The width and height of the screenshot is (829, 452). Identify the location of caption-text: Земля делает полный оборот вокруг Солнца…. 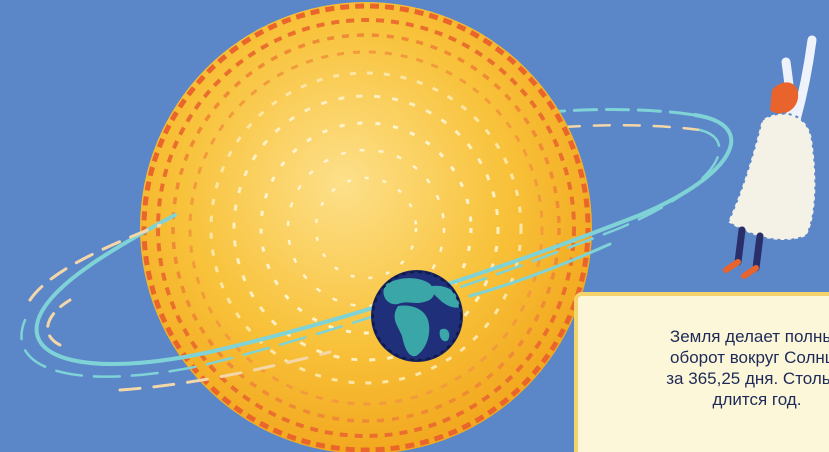
(710, 368).